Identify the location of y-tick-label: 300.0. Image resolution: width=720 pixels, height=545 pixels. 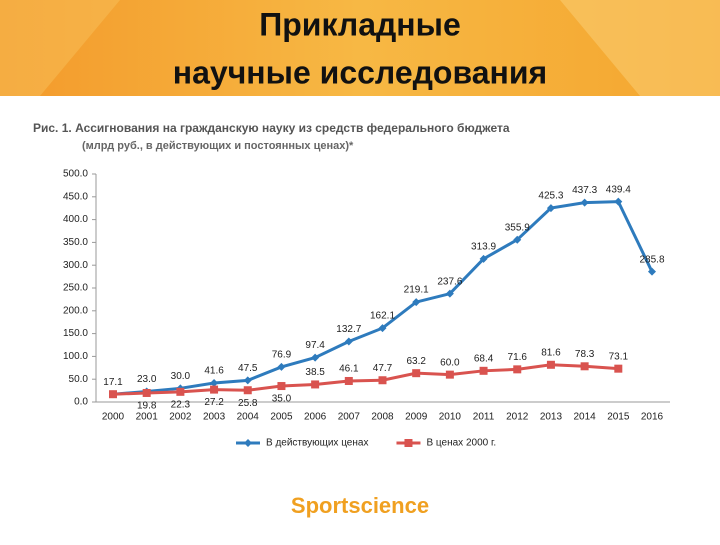
(75, 265).